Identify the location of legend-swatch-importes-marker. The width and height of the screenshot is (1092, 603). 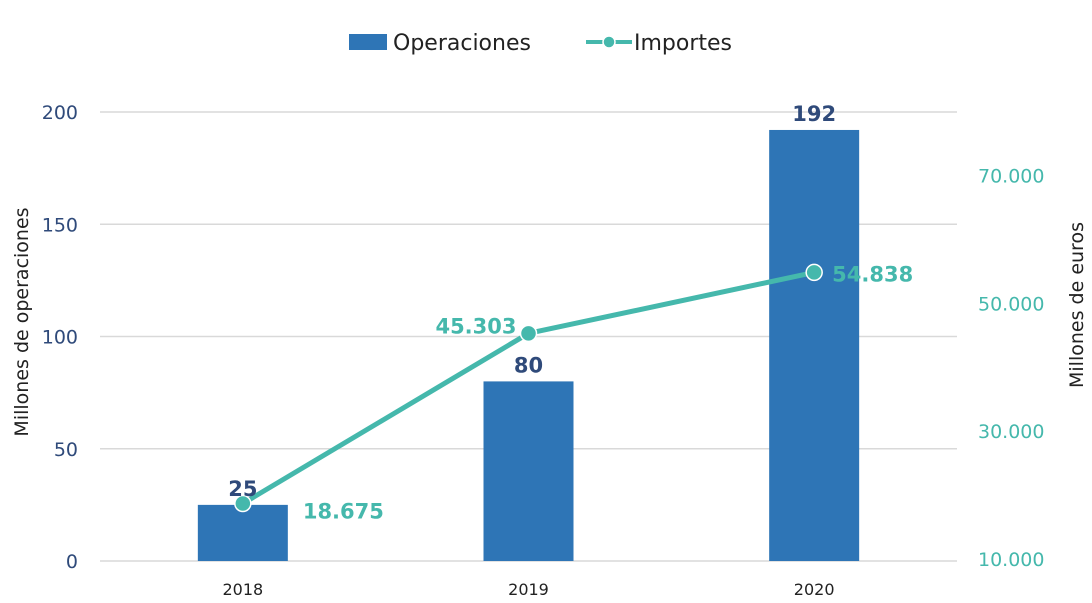
(609, 42).